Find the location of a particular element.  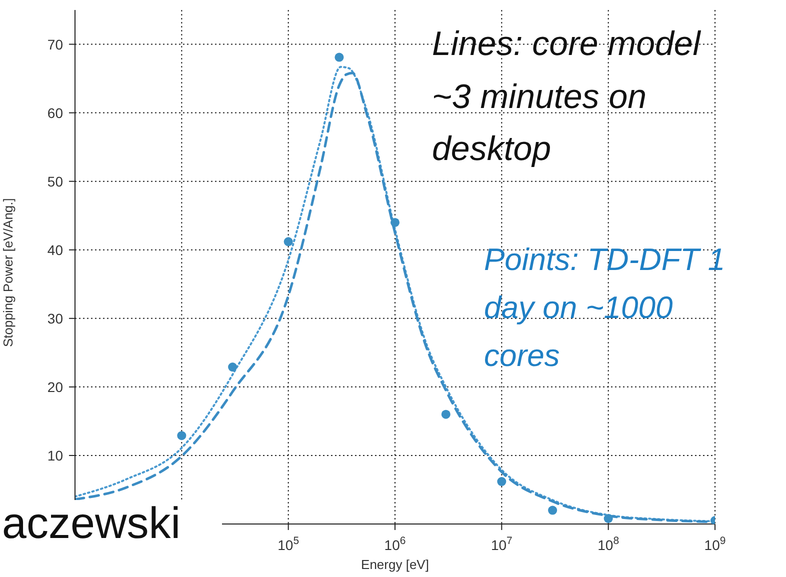

x-axis-title: Energy [eV] is located at coordinates (395, 564).